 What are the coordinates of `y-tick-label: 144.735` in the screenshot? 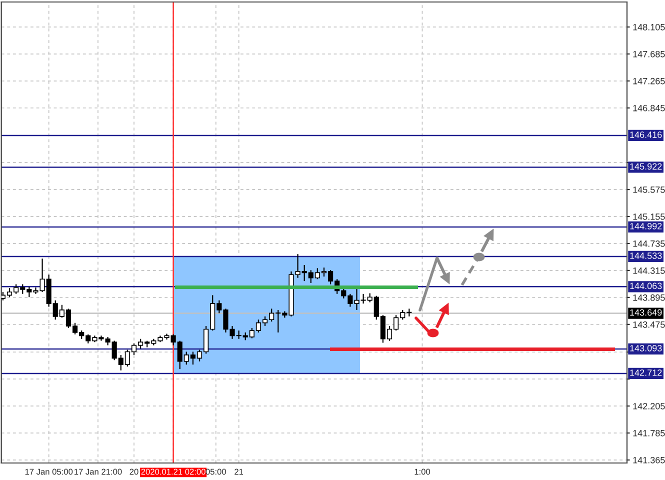 It's located at (649, 243).